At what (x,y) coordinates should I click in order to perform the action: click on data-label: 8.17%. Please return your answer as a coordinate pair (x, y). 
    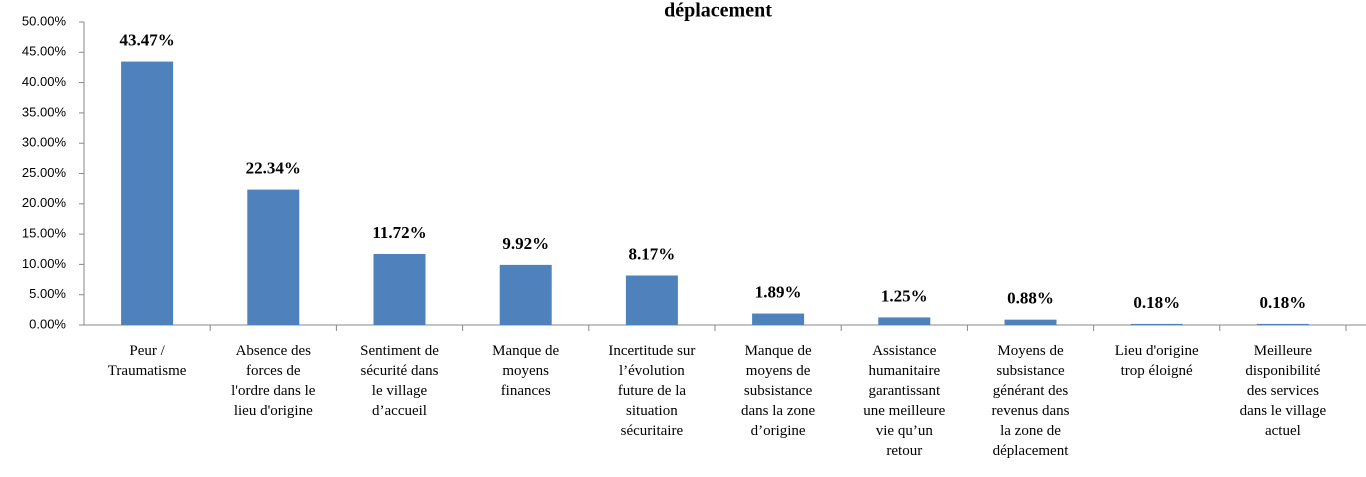
    Looking at the image, I should click on (652, 253).